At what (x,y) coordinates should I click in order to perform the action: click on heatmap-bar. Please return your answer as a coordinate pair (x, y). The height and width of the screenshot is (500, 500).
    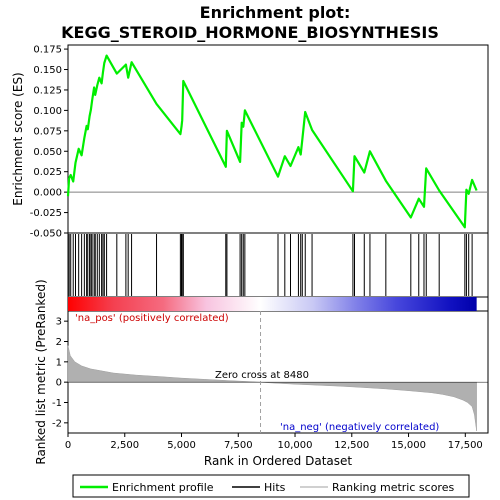
    Looking at the image, I should click on (272, 304).